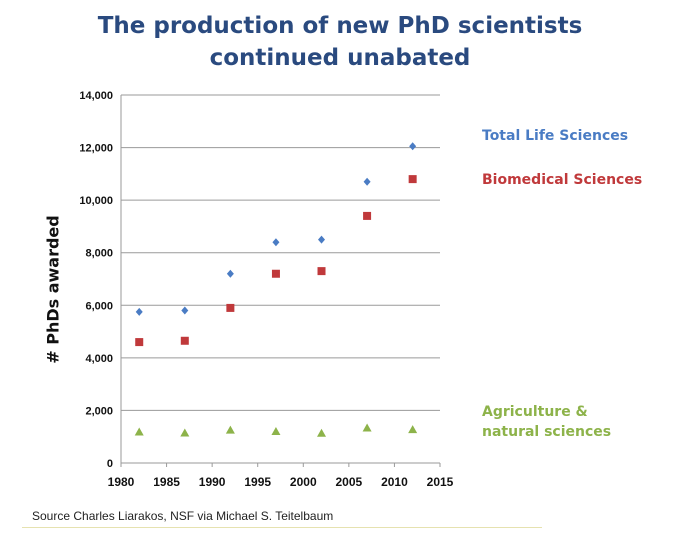 The width and height of the screenshot is (680, 534). What do you see at coordinates (546, 422) in the screenshot?
I see `legend-agriculture: Agriculture & natural sciences` at bounding box center [546, 422].